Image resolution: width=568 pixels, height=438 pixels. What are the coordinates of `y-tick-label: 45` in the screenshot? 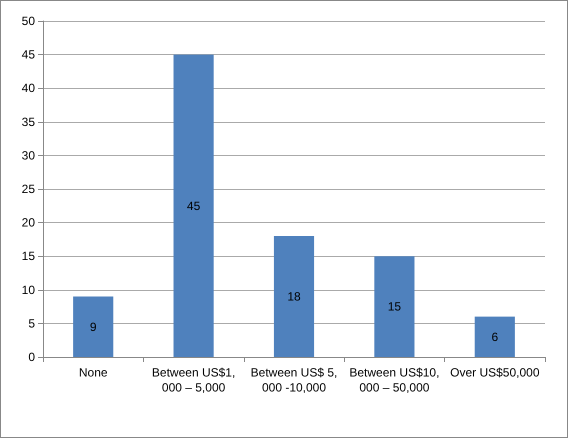 It's located at (29, 55).